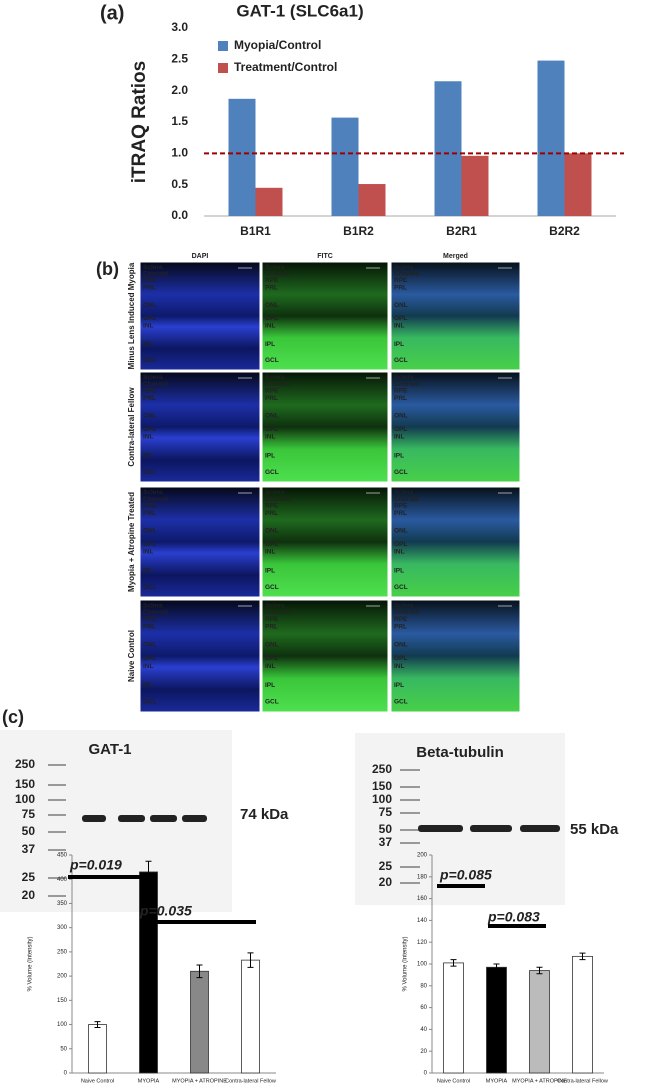  I want to click on band-size: 74 kDa, so click(264, 814).